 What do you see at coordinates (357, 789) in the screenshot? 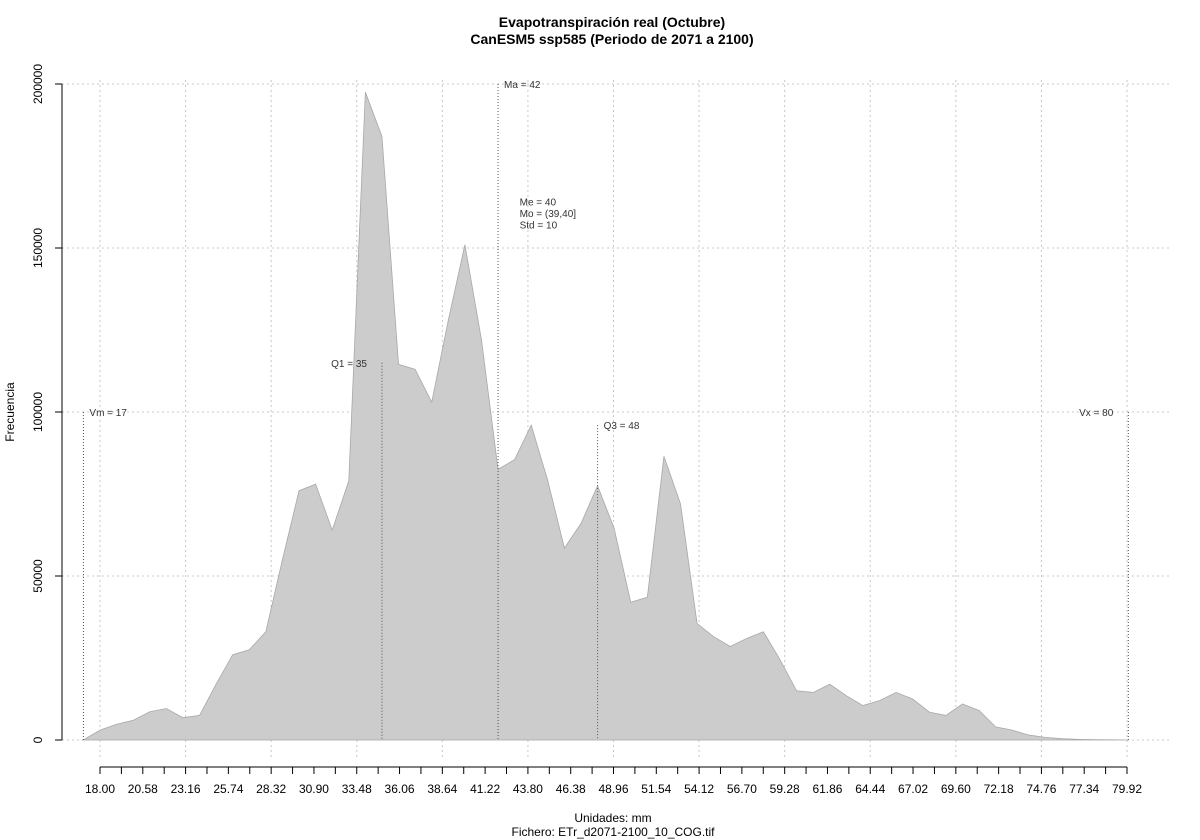
I see `x-tick-label: 33.48` at bounding box center [357, 789].